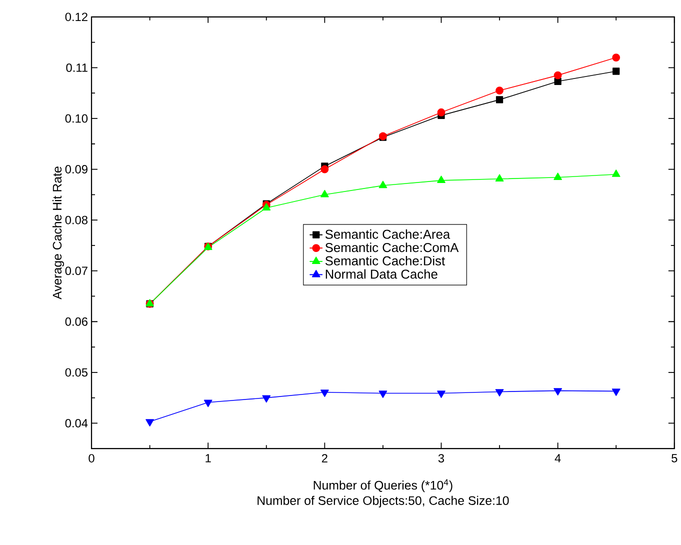  Describe the element at coordinates (76, 17) in the screenshot. I see `y-tick-label: 0.12` at that location.